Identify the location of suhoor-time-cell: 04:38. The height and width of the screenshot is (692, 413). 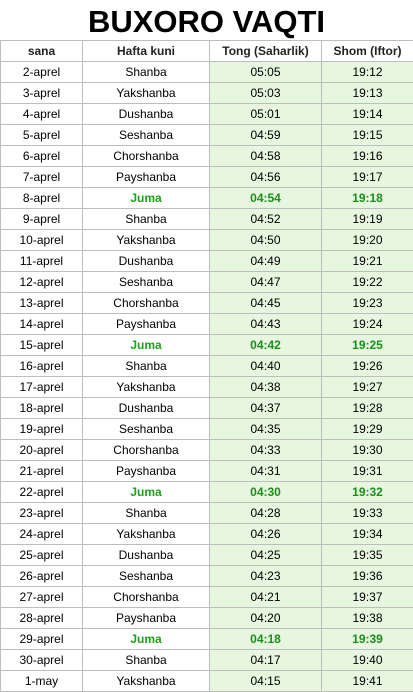
(266, 387).